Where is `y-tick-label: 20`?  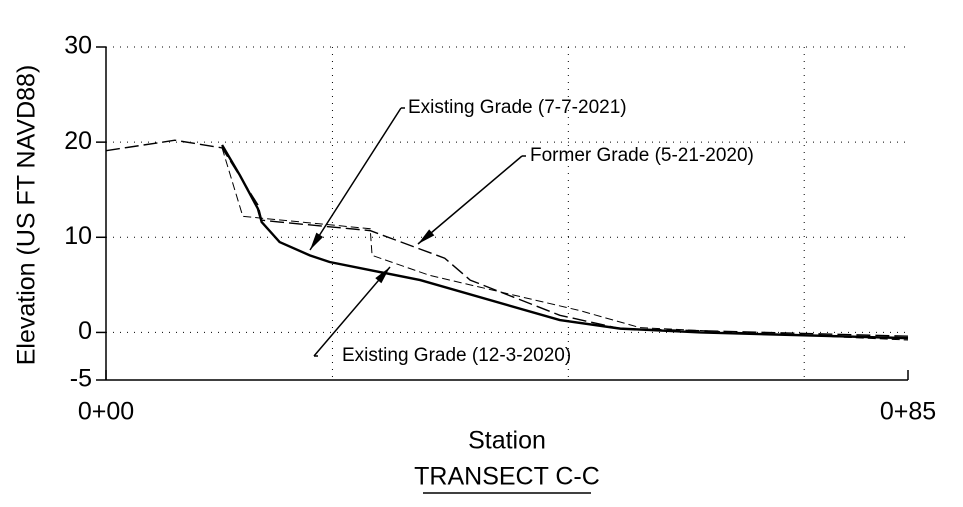
y-tick-label: 20 is located at coordinates (78, 141).